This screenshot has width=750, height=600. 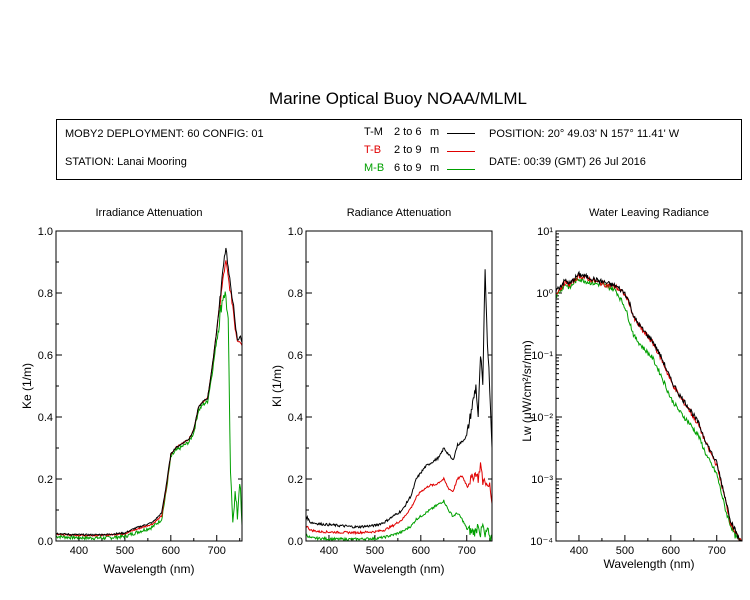 I want to click on panel-title: Radiance Attenuation, so click(x=399, y=213).